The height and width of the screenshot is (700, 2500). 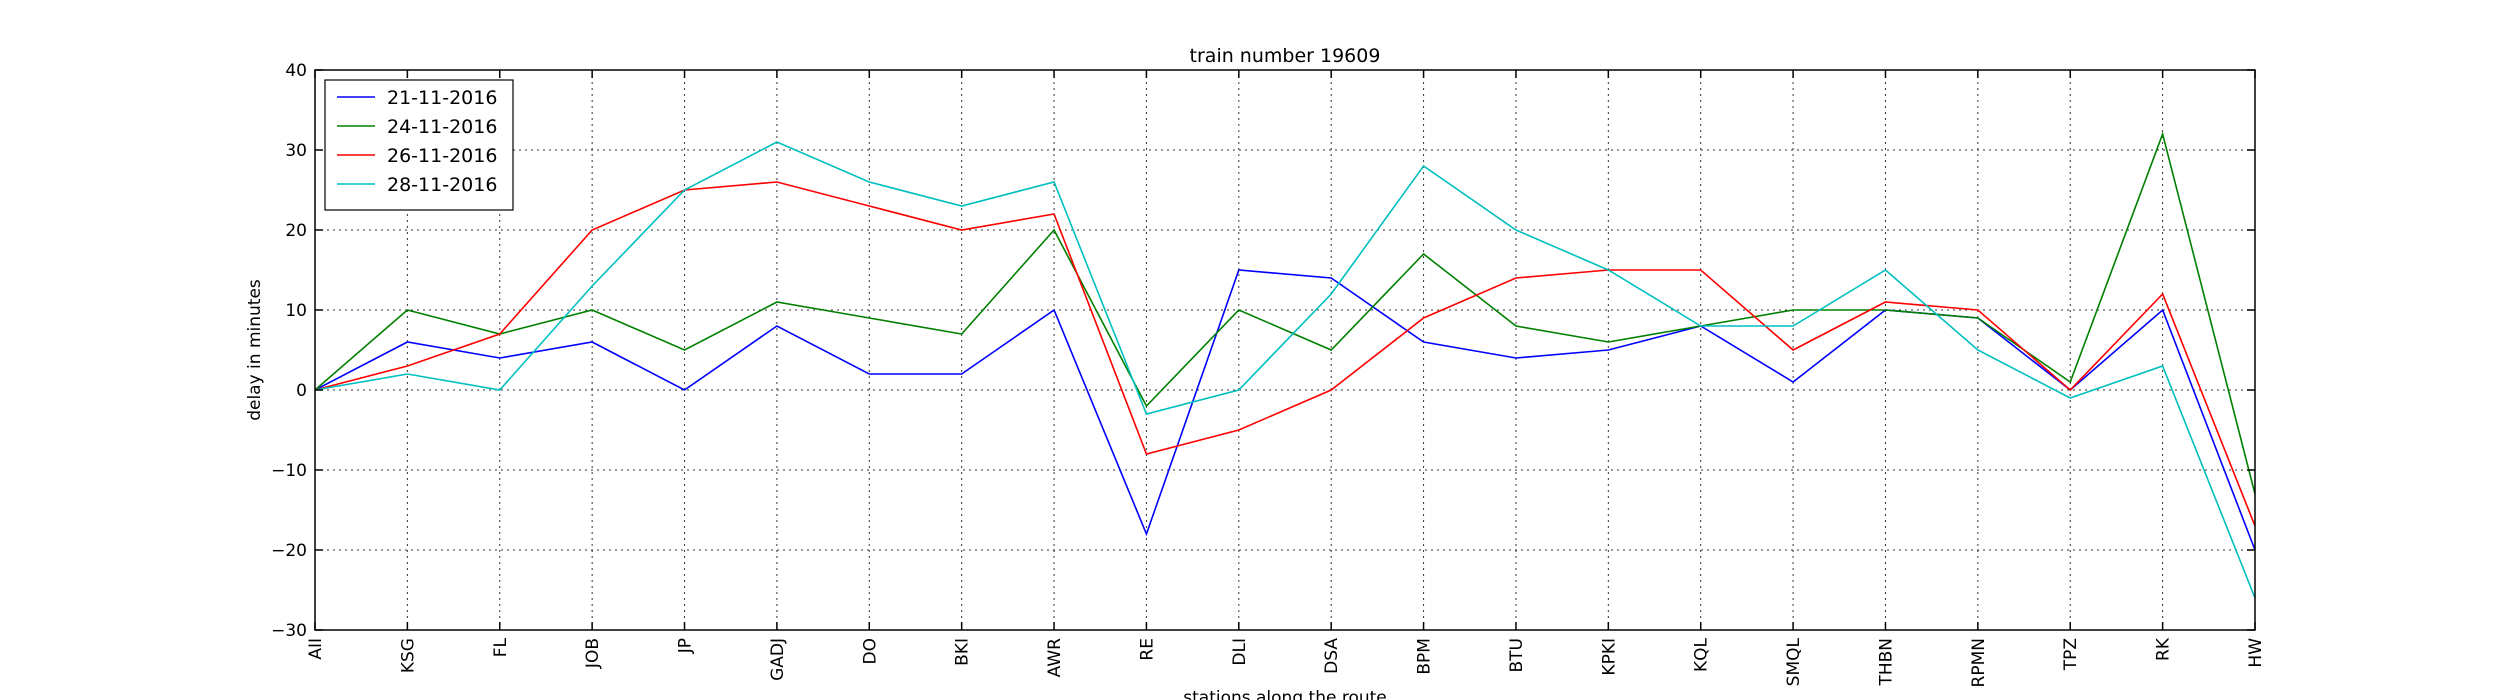 I want to click on x-tick-label: DLI, so click(x=1240, y=652).